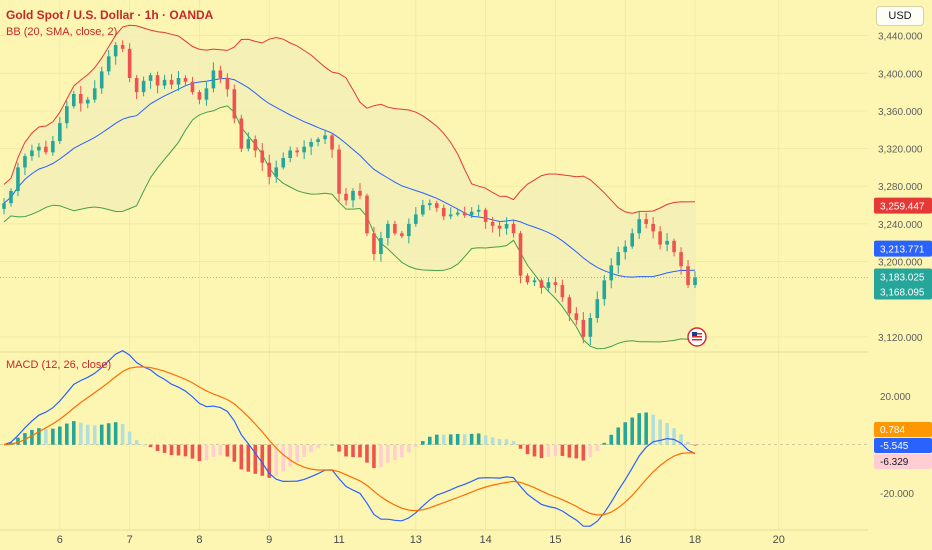  What do you see at coordinates (900, 16) in the screenshot?
I see `currency-button: USD` at bounding box center [900, 16].